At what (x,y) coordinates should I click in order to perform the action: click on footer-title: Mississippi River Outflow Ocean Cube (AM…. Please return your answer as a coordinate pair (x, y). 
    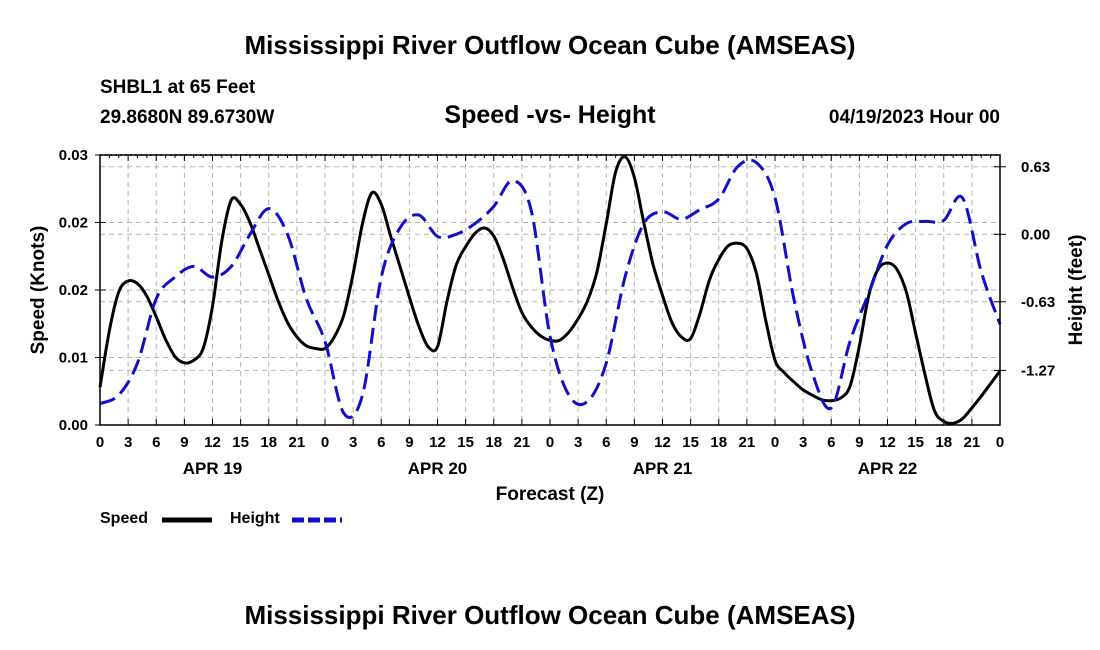
    Looking at the image, I should click on (550, 615).